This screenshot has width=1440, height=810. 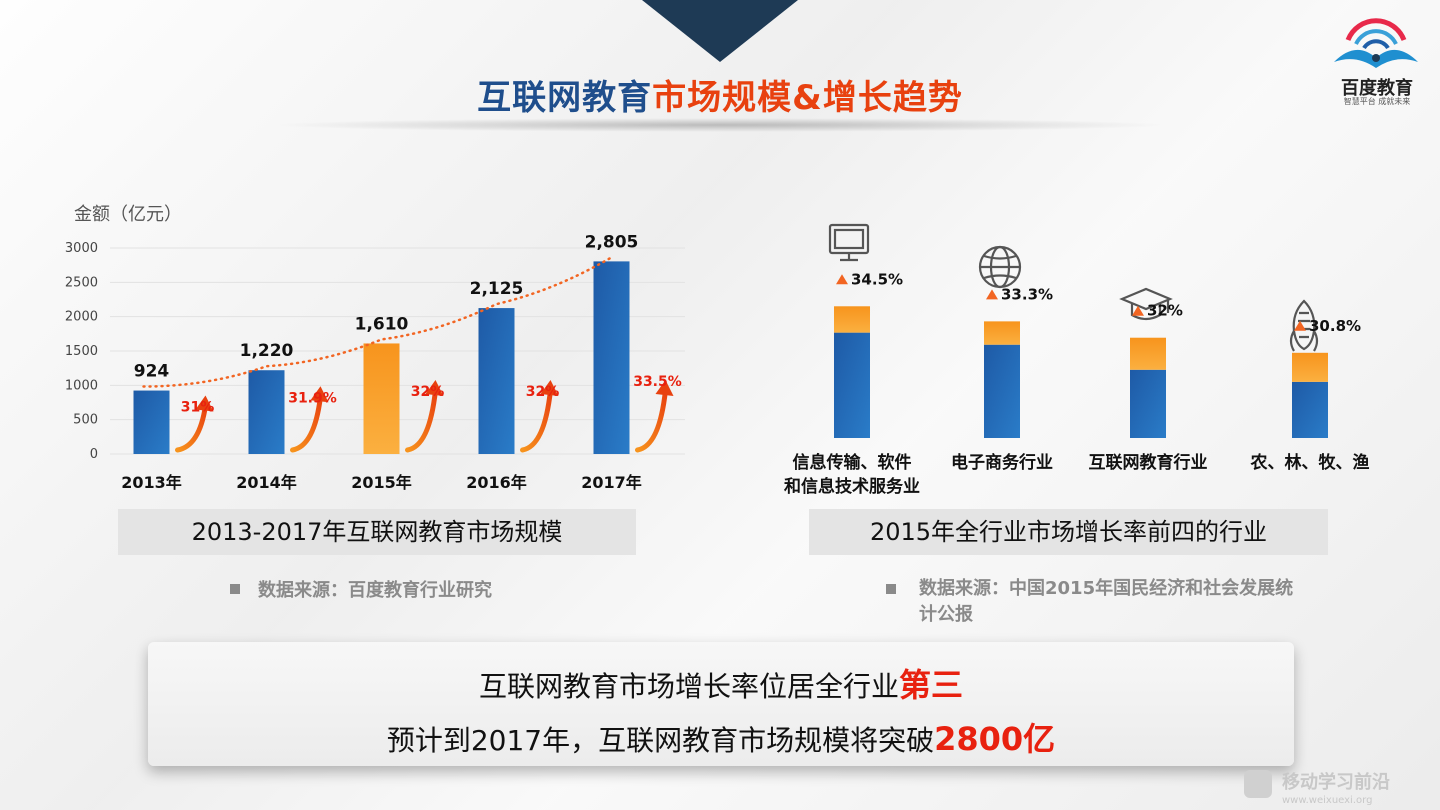 What do you see at coordinates (1146, 304) in the screenshot?
I see `graduation-cap-icon` at bounding box center [1146, 304].